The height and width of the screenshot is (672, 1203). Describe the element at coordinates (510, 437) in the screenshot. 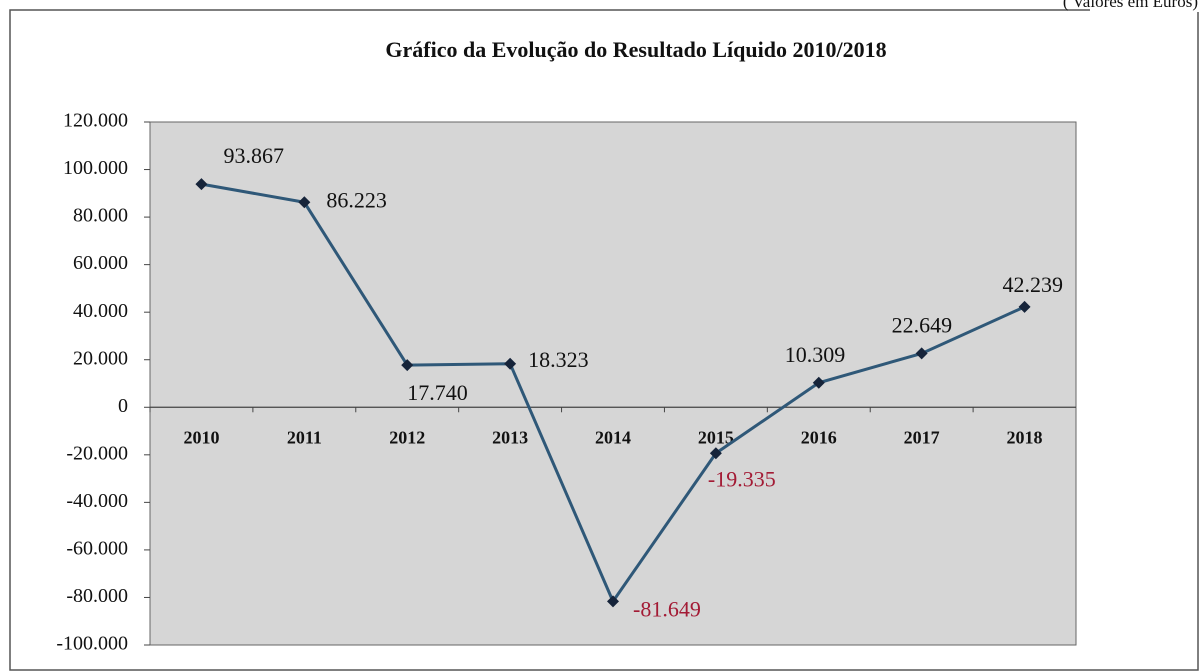

I see `x-tick-label: 2013` at that location.